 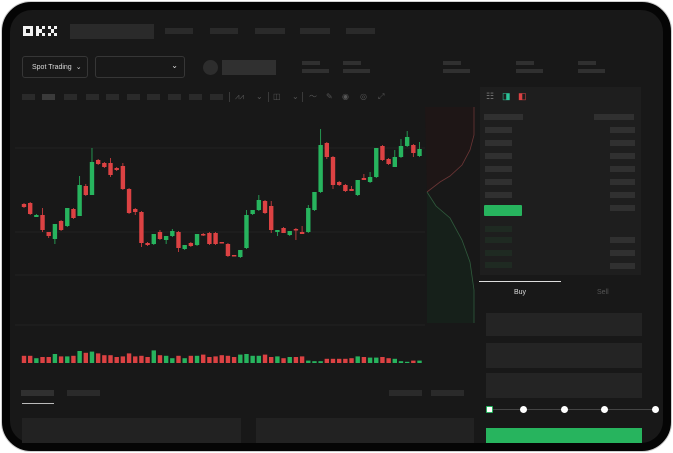 What do you see at coordinates (363, 96) in the screenshot?
I see `circle-icon: ◎` at bounding box center [363, 96].